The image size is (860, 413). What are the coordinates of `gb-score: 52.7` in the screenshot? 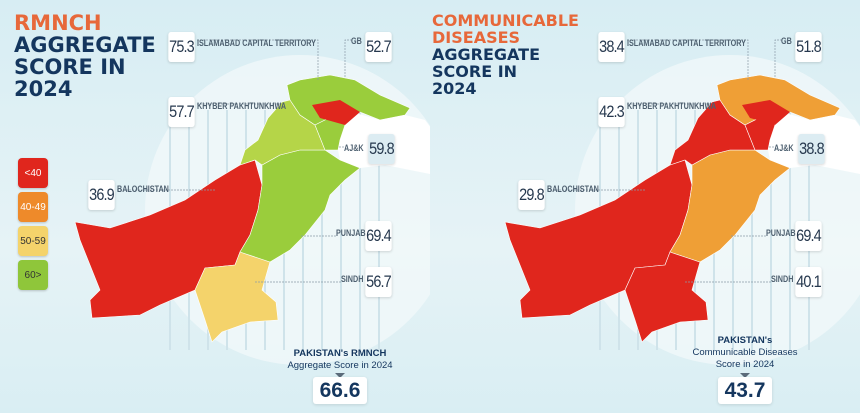 It's located at (378, 47).